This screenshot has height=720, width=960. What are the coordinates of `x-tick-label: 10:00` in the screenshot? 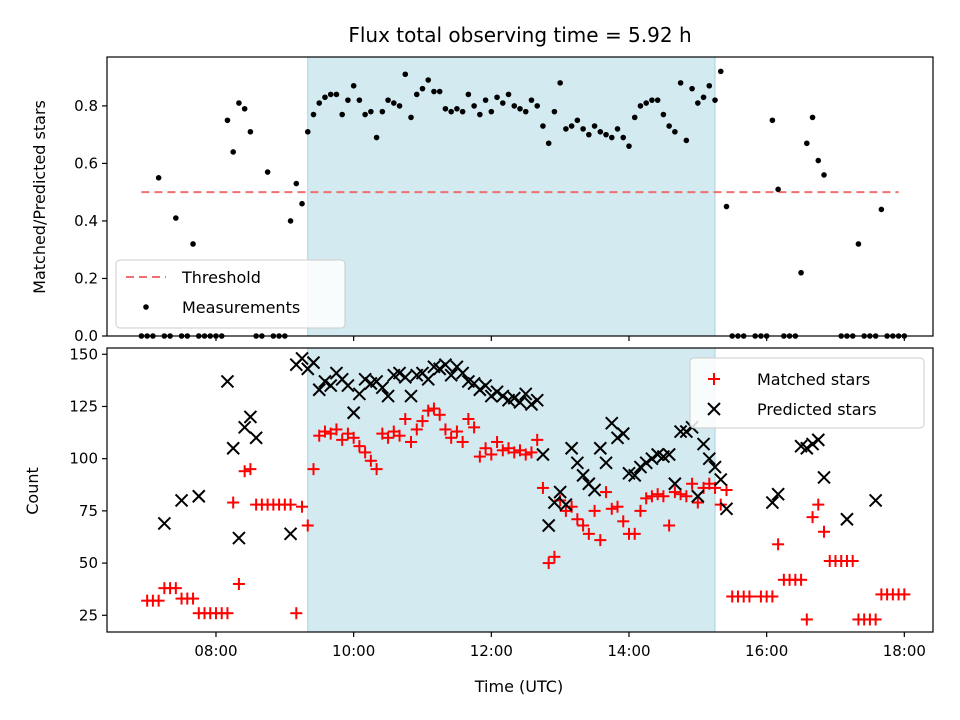 It's located at (353, 651).